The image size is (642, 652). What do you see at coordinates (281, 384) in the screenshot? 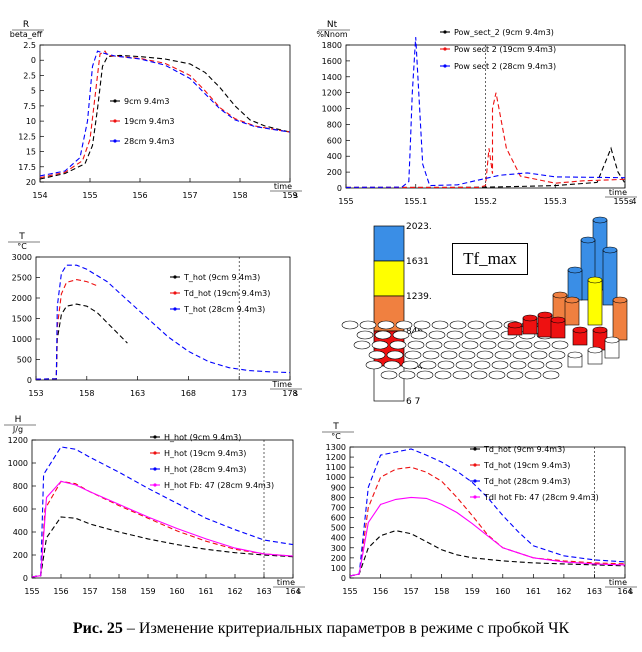
I see `x-axis-label: Time` at bounding box center [281, 384].